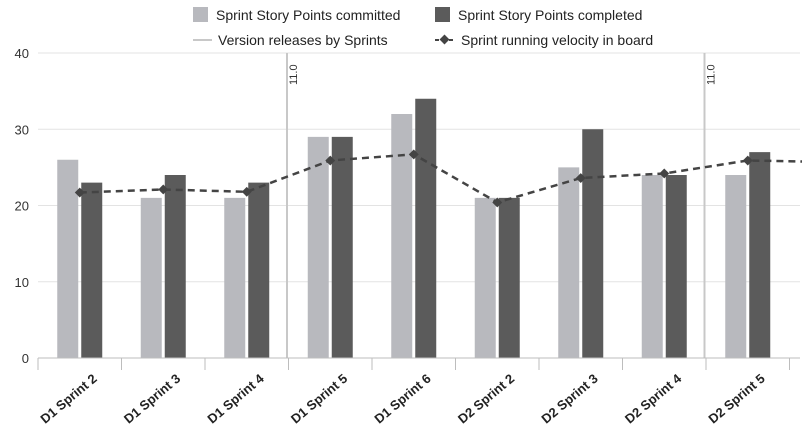  What do you see at coordinates (557, 40) in the screenshot?
I see `legend-label-velocity: Sprint running velocity in board` at bounding box center [557, 40].